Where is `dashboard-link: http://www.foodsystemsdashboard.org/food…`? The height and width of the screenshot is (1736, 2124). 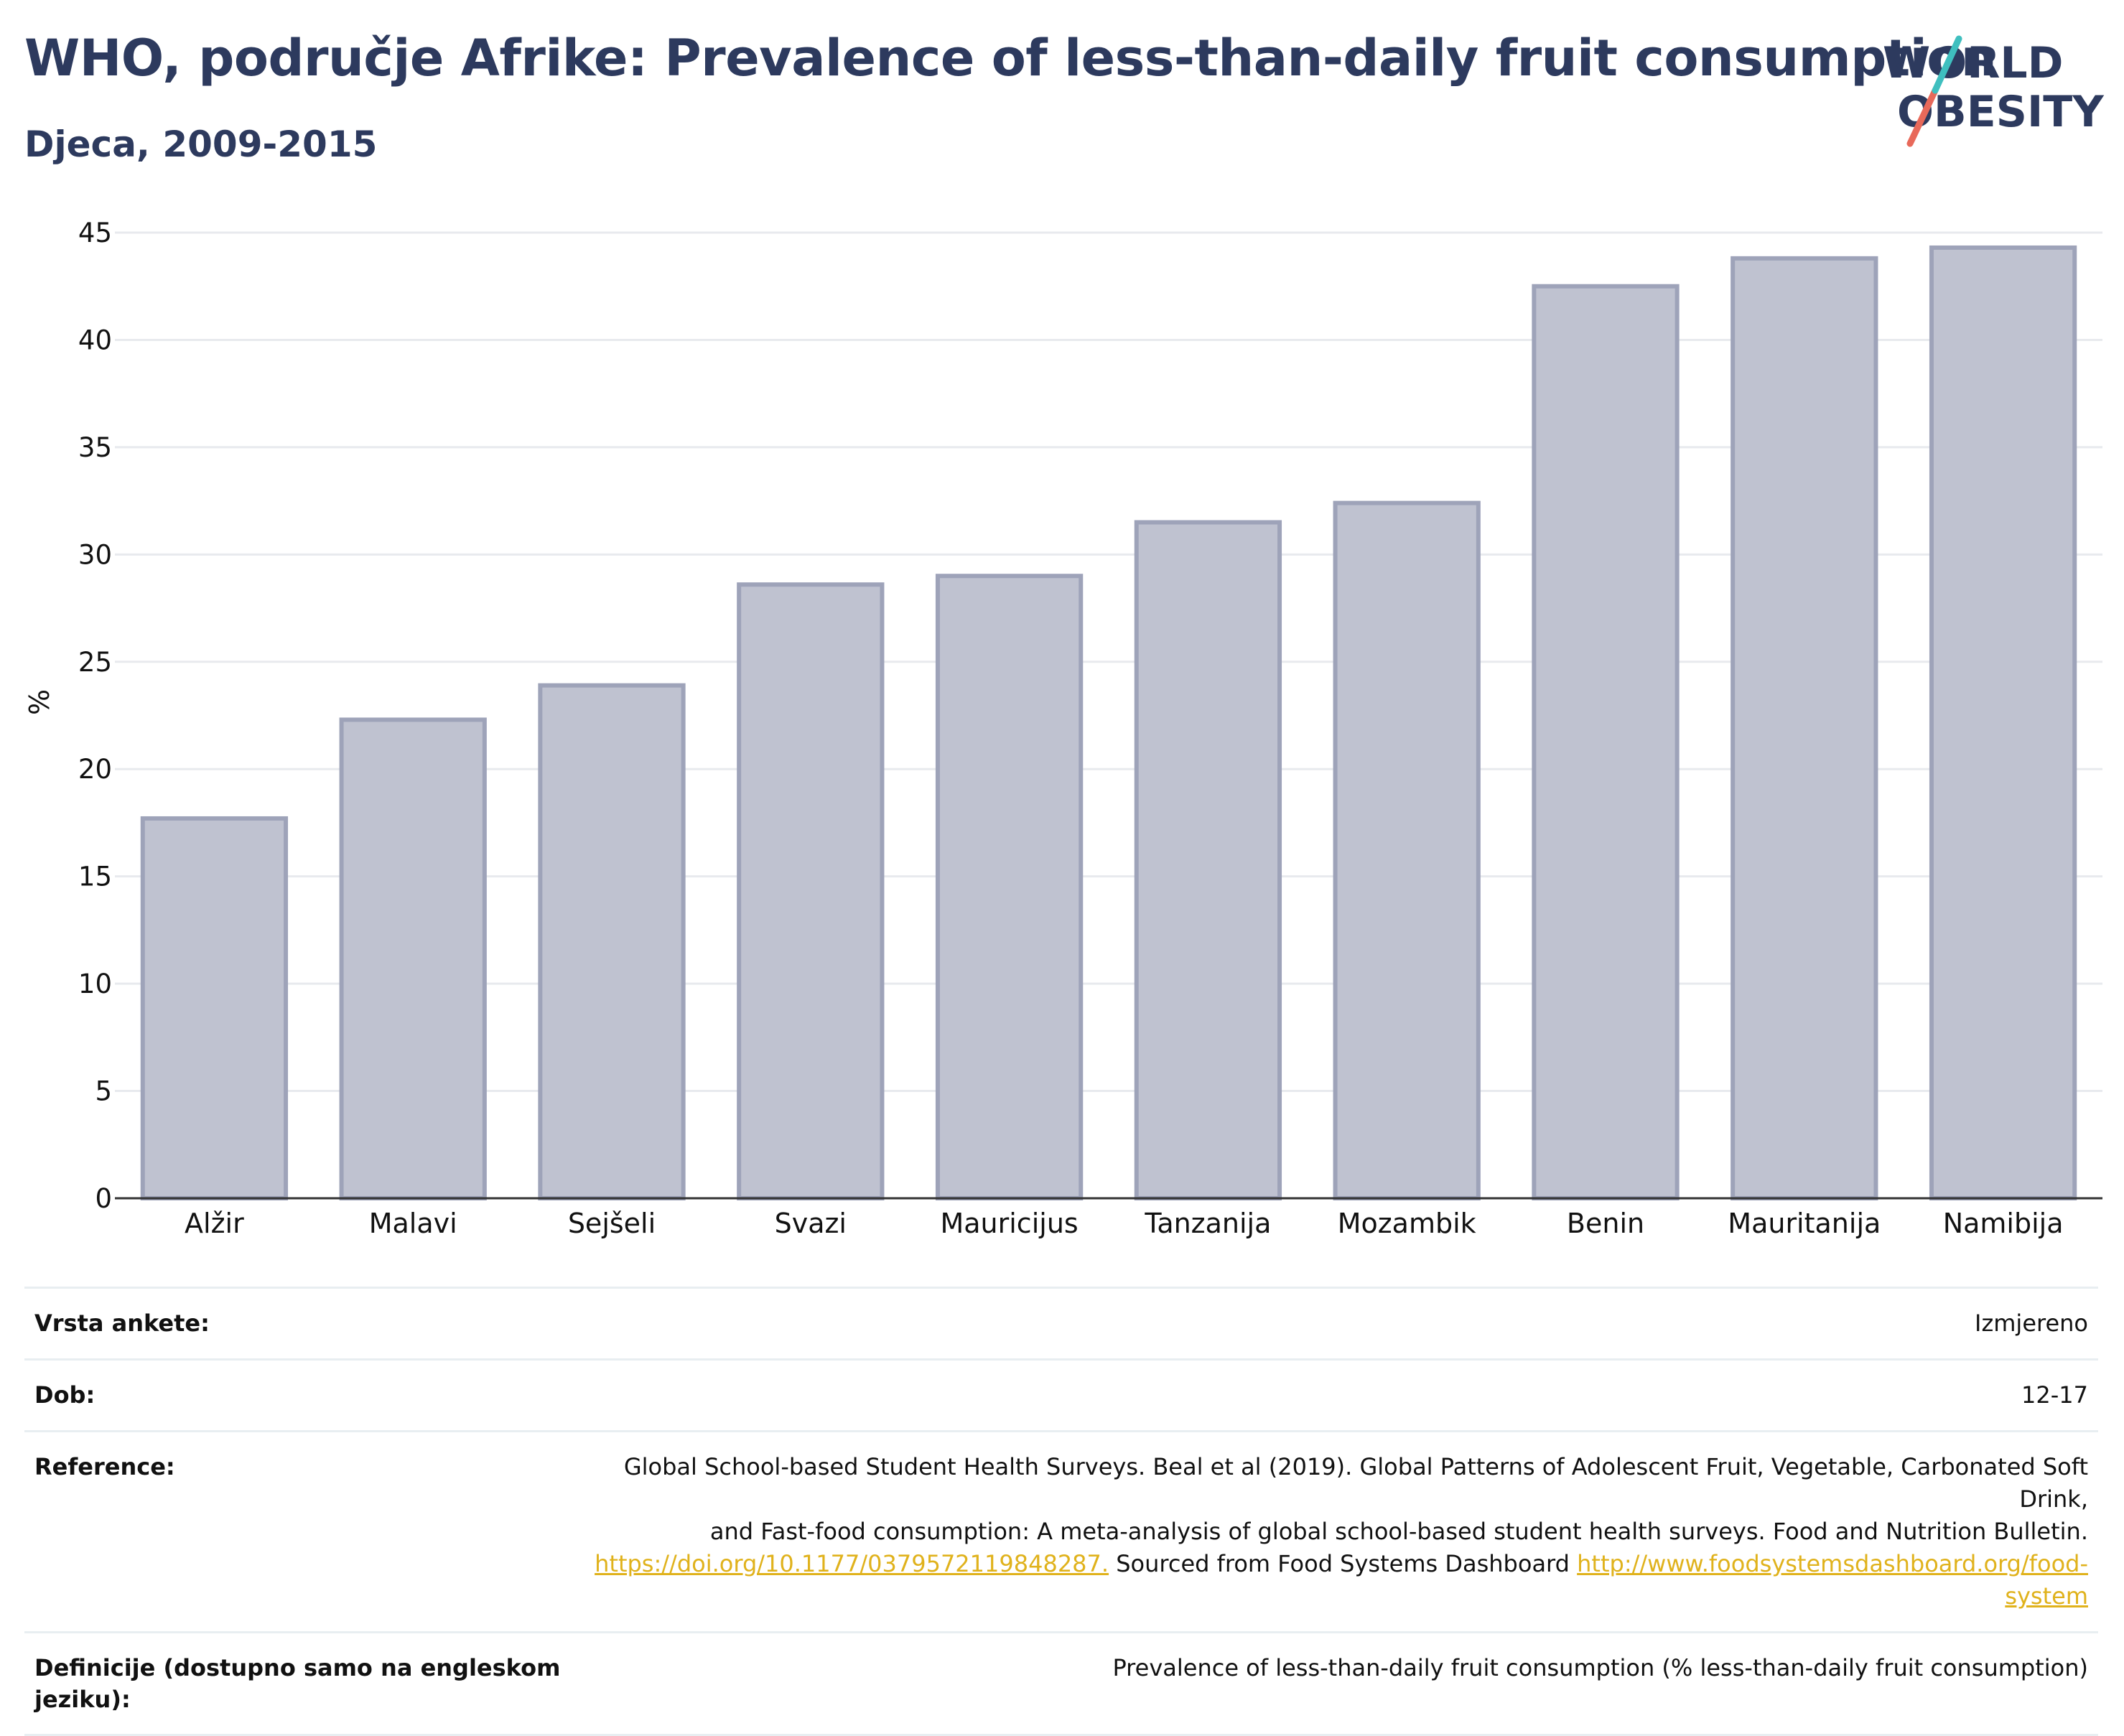
dashboard-link: http://www.foodsystemsdashboard.org/food… is located at coordinates (1832, 1563).